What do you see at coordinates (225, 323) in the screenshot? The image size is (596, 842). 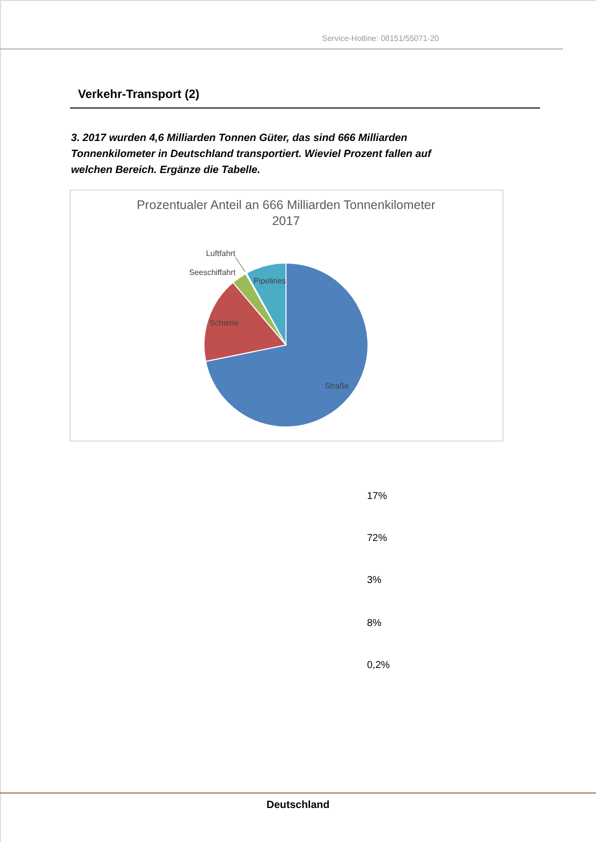 I see `slice-label: Schiene` at bounding box center [225, 323].